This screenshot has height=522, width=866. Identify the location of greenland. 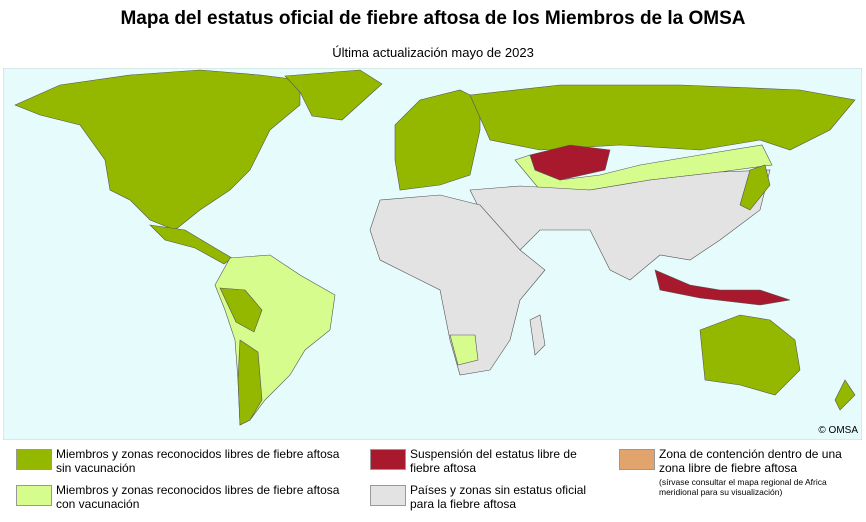
(333, 95).